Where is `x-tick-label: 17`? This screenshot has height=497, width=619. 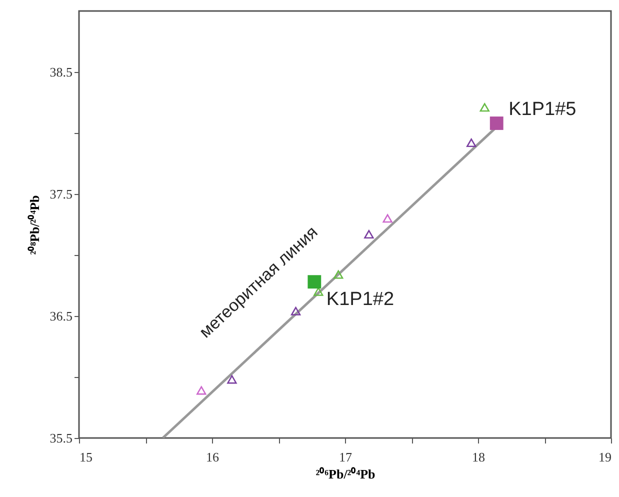
x-tick-label: 17 is located at coordinates (345, 457).